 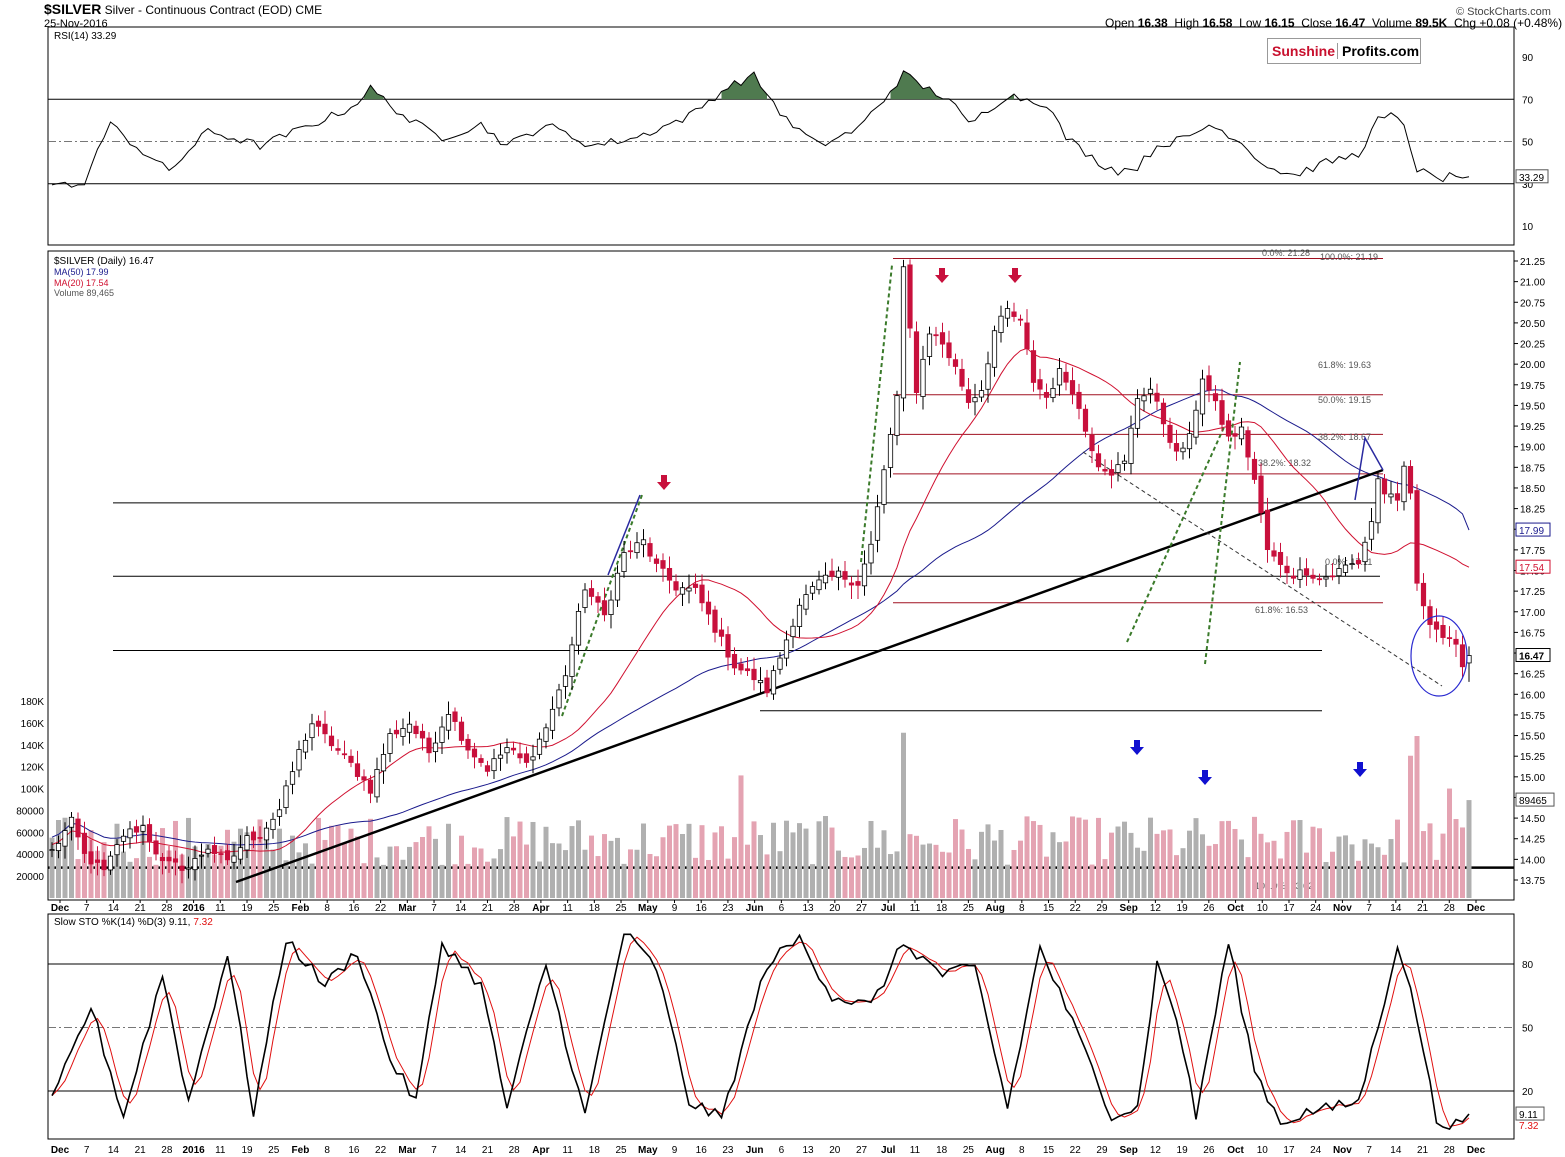 I want to click on x-axis-label-bottom: 9, so click(x=675, y=1150).